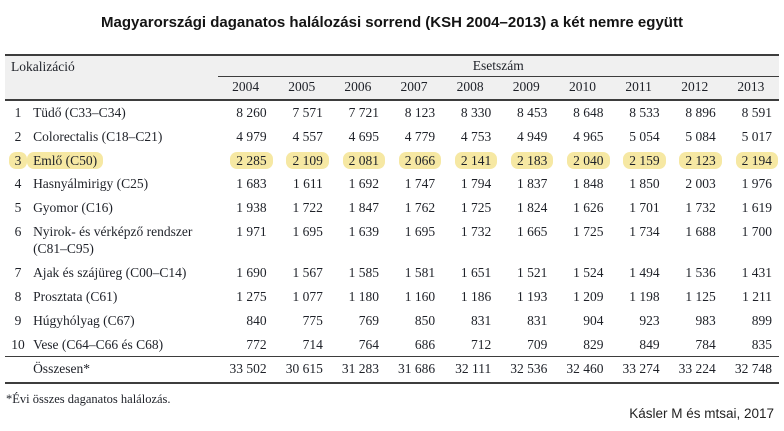  Describe the element at coordinates (312, 344) in the screenshot. I see `value-cell: 714` at that location.